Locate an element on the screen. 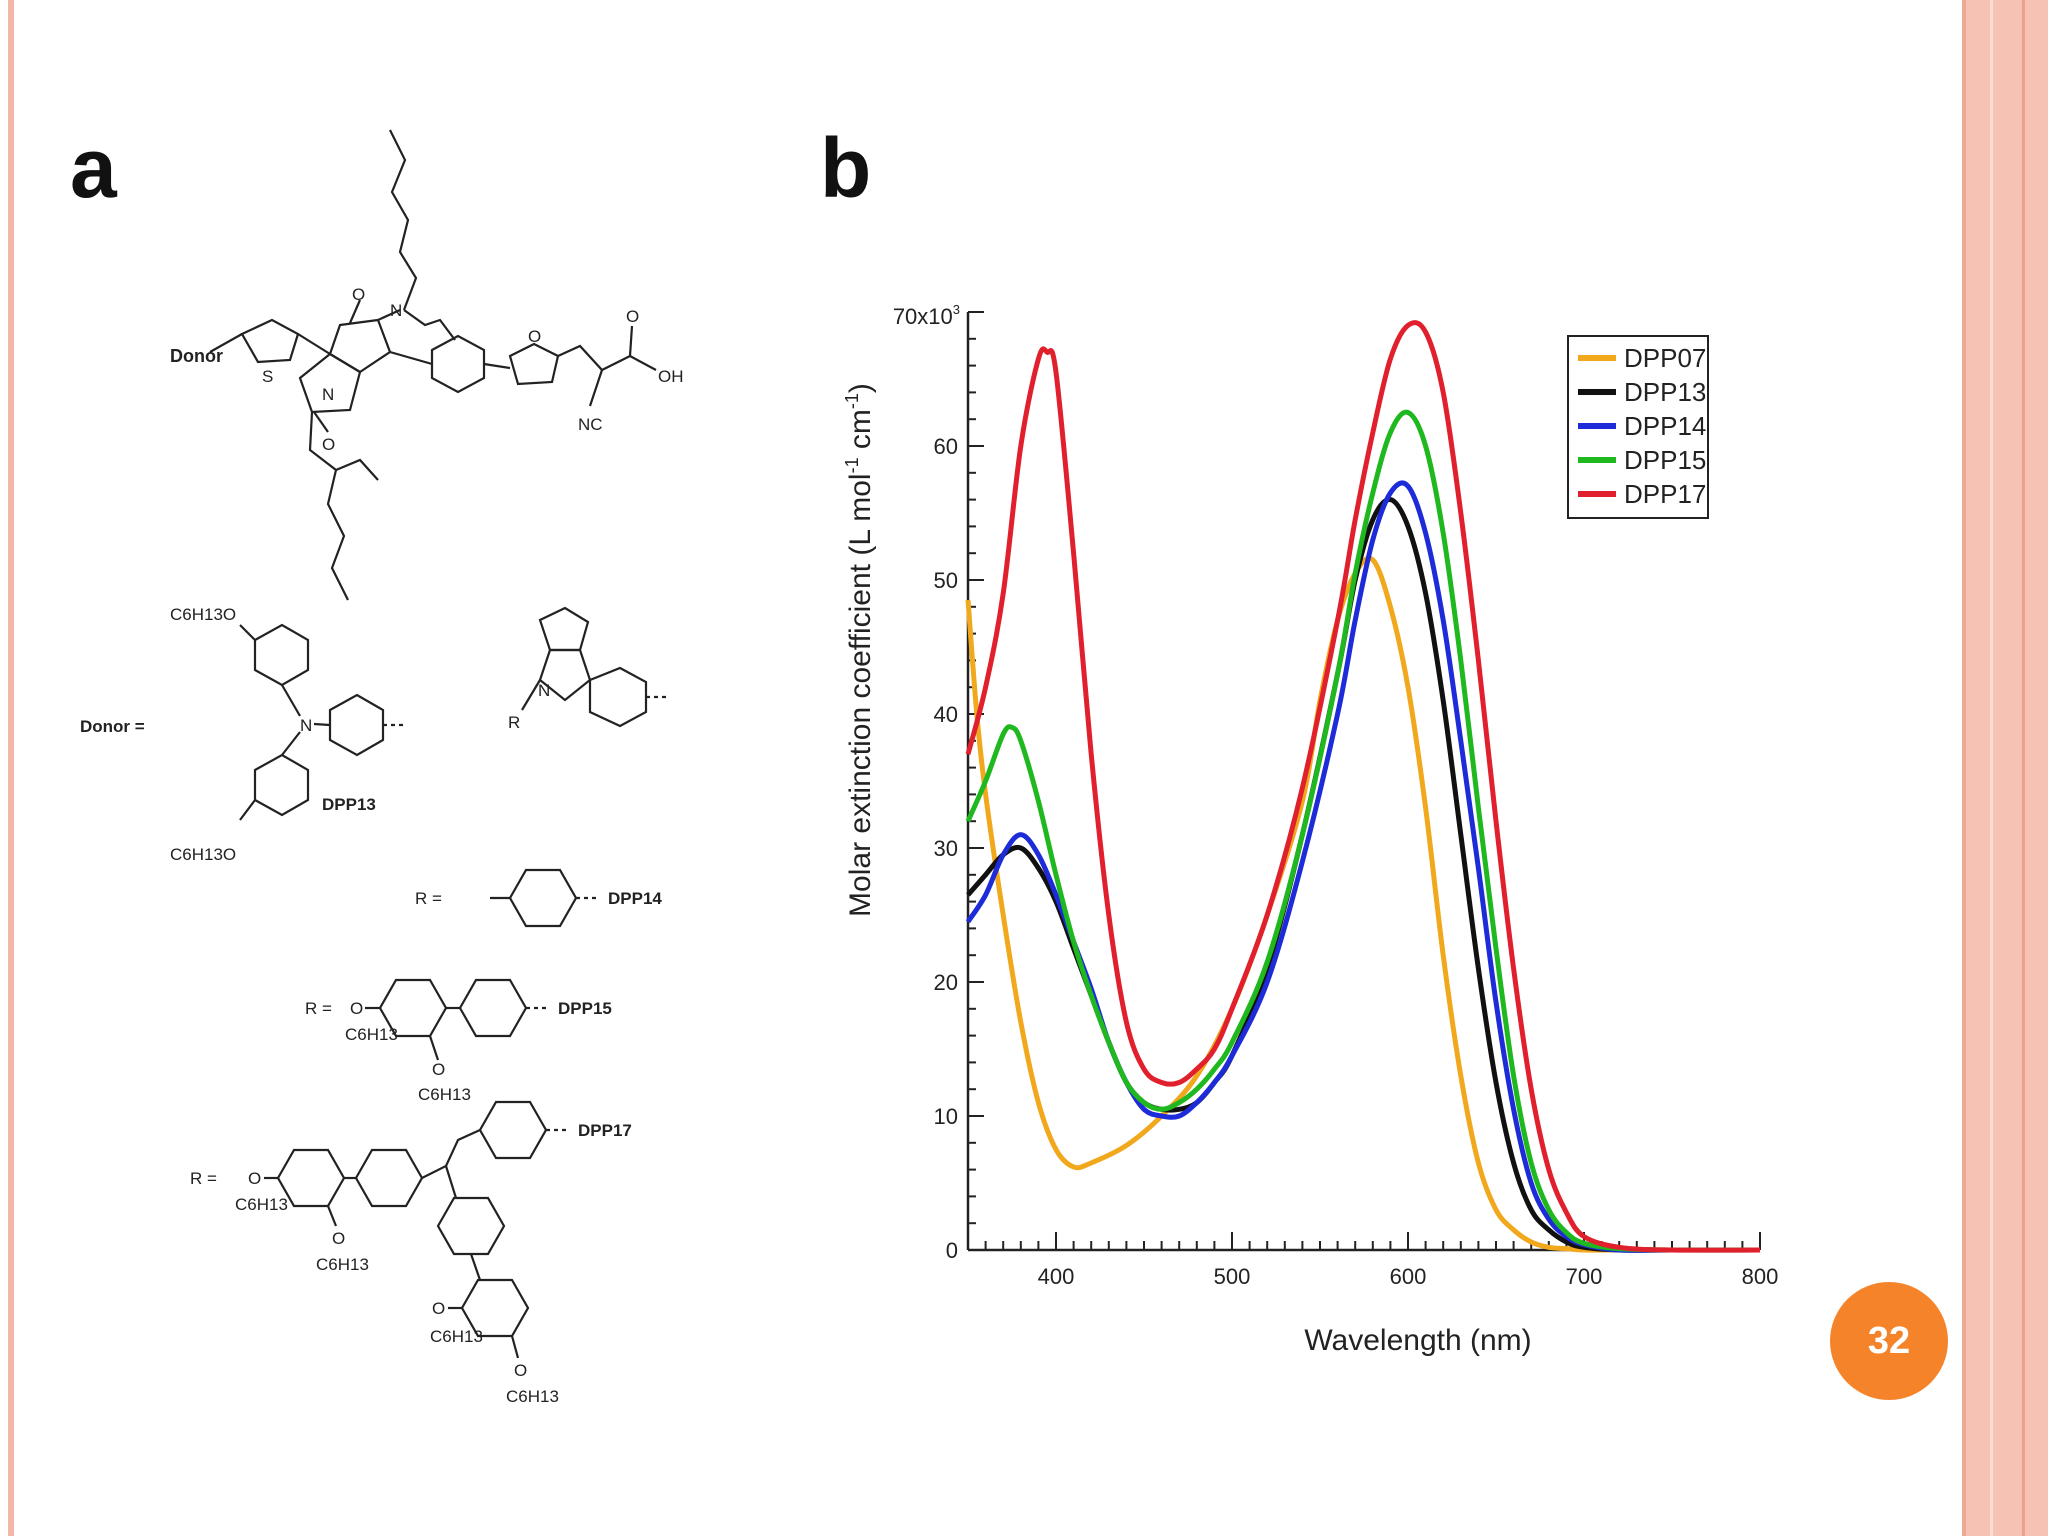  branch-bond-dpp17 is located at coordinates (451, 1182).